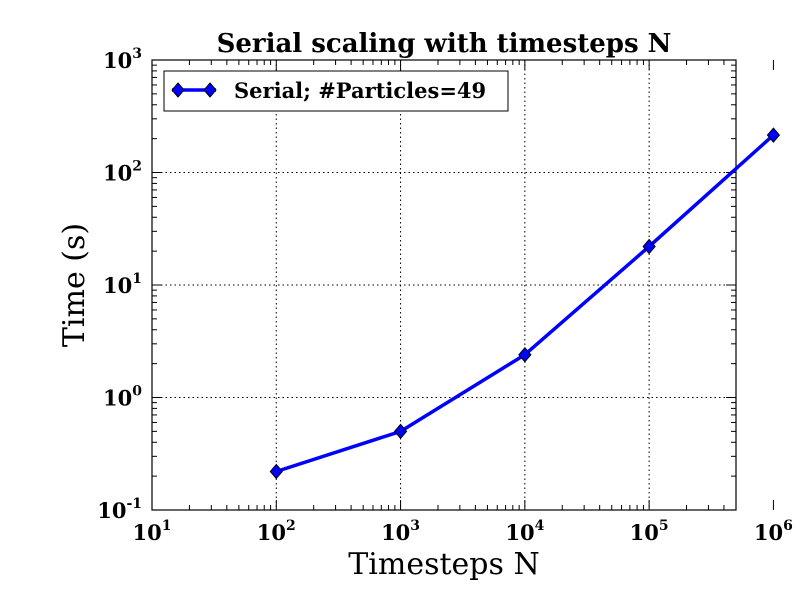 This screenshot has width=800, height=600. I want to click on y-axis-label: Time (s), so click(74, 285).